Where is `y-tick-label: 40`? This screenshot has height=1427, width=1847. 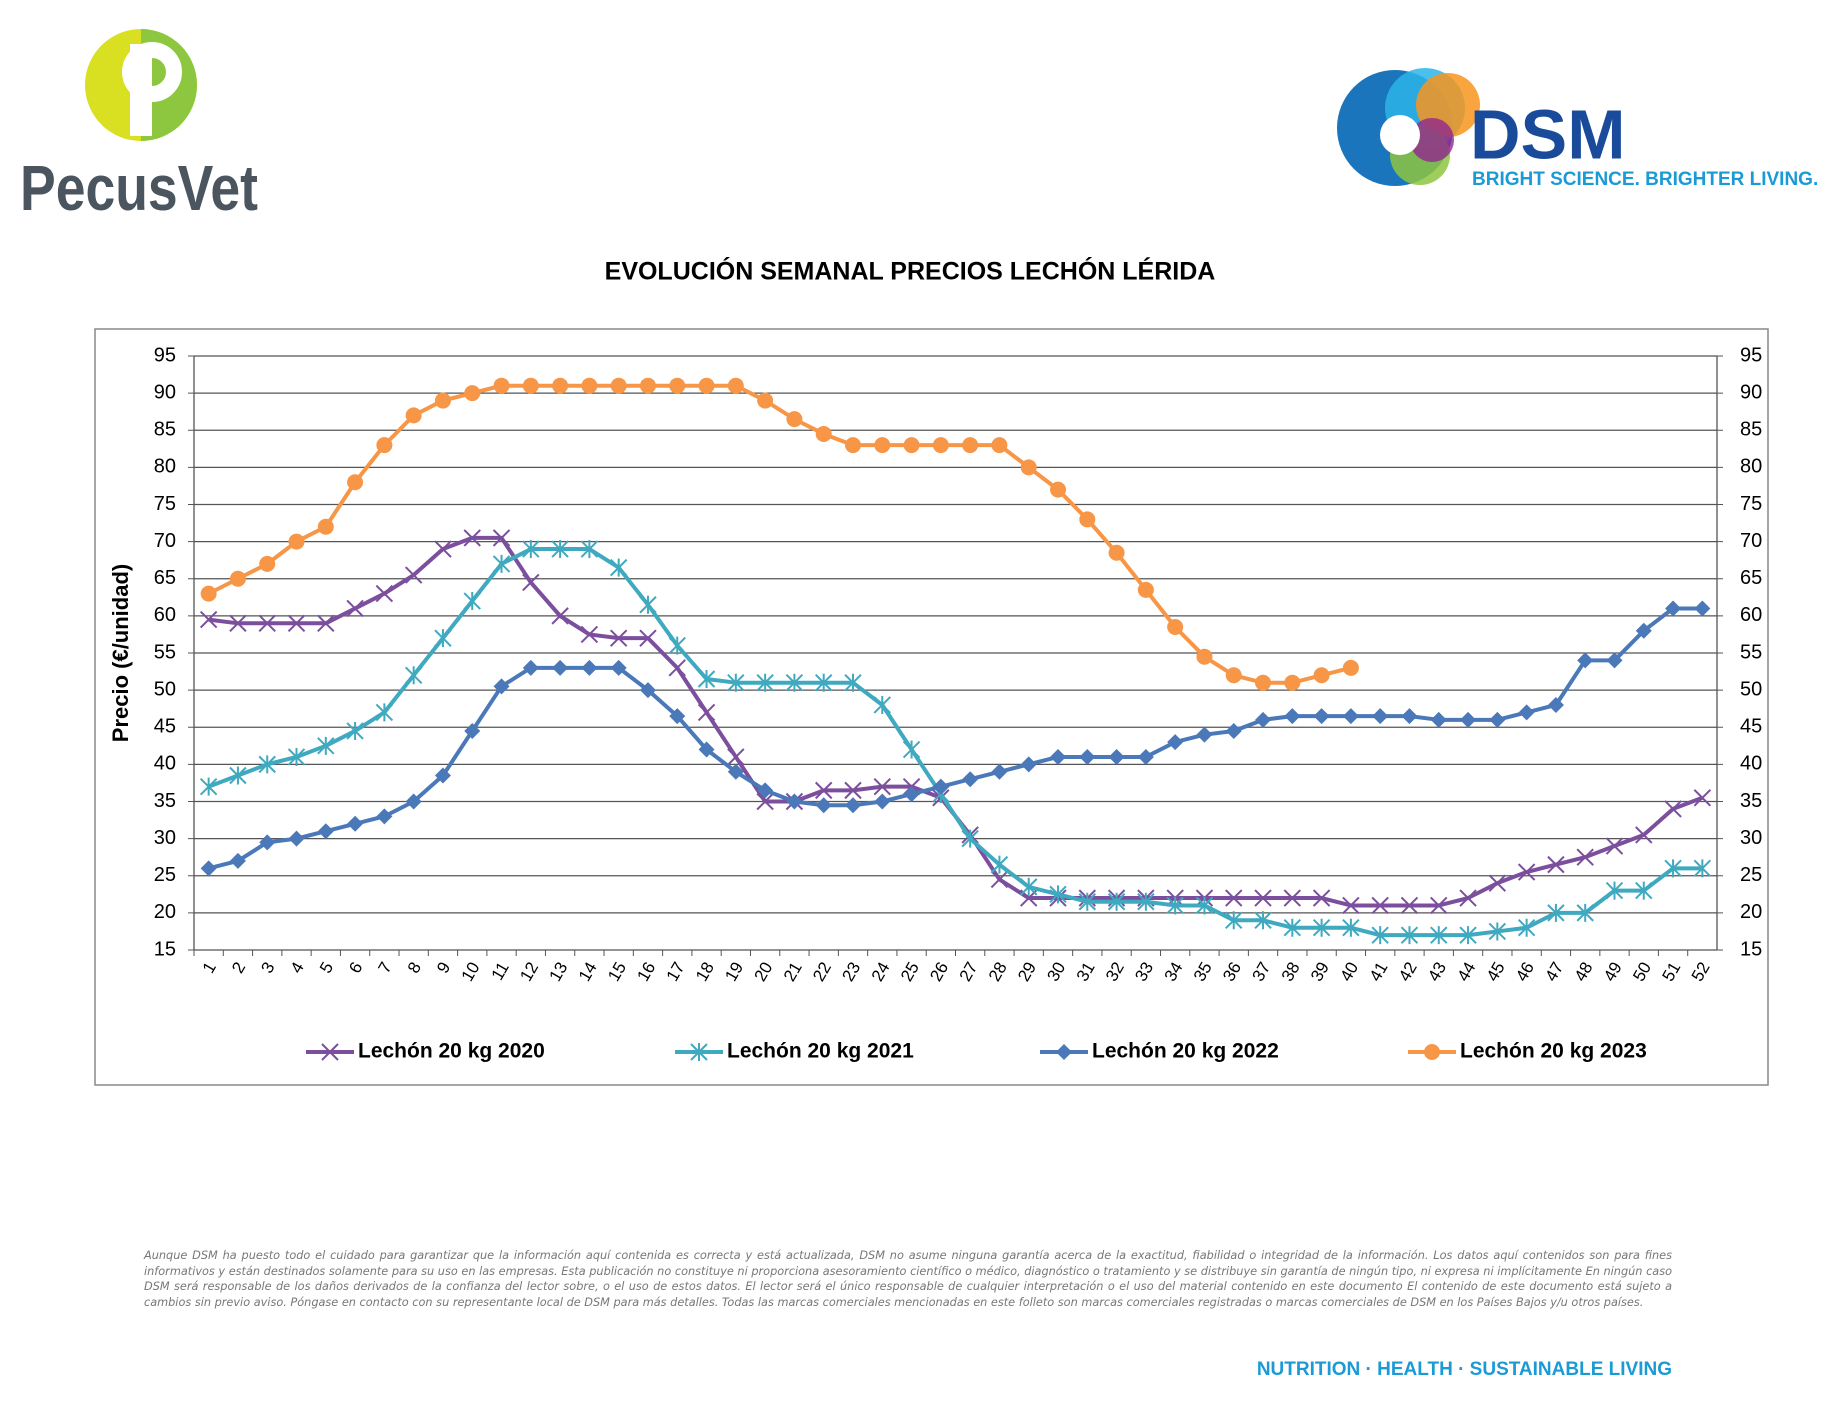 y-tick-label: 40 is located at coordinates (165, 764).